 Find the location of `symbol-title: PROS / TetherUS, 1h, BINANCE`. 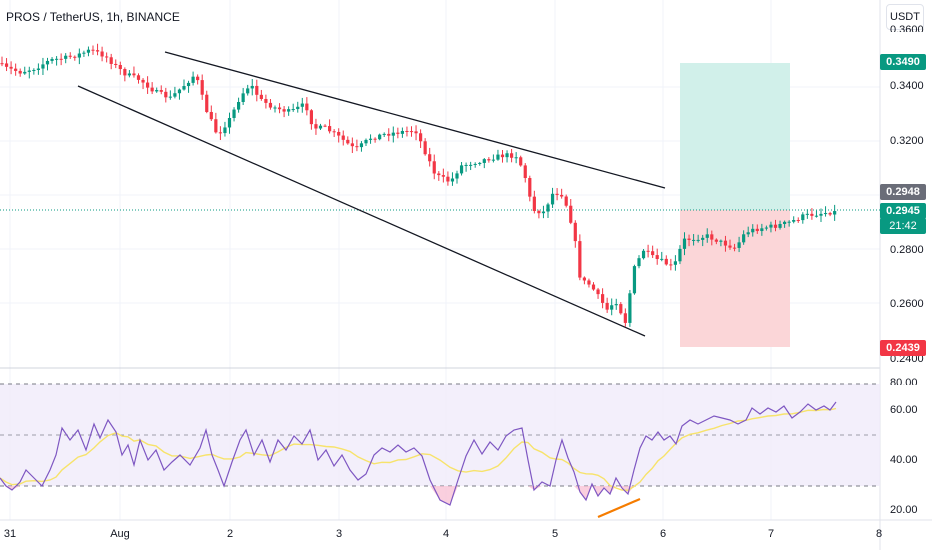

symbol-title: PROS / TetherUS, 1h, BINANCE is located at coordinates (93, 17).